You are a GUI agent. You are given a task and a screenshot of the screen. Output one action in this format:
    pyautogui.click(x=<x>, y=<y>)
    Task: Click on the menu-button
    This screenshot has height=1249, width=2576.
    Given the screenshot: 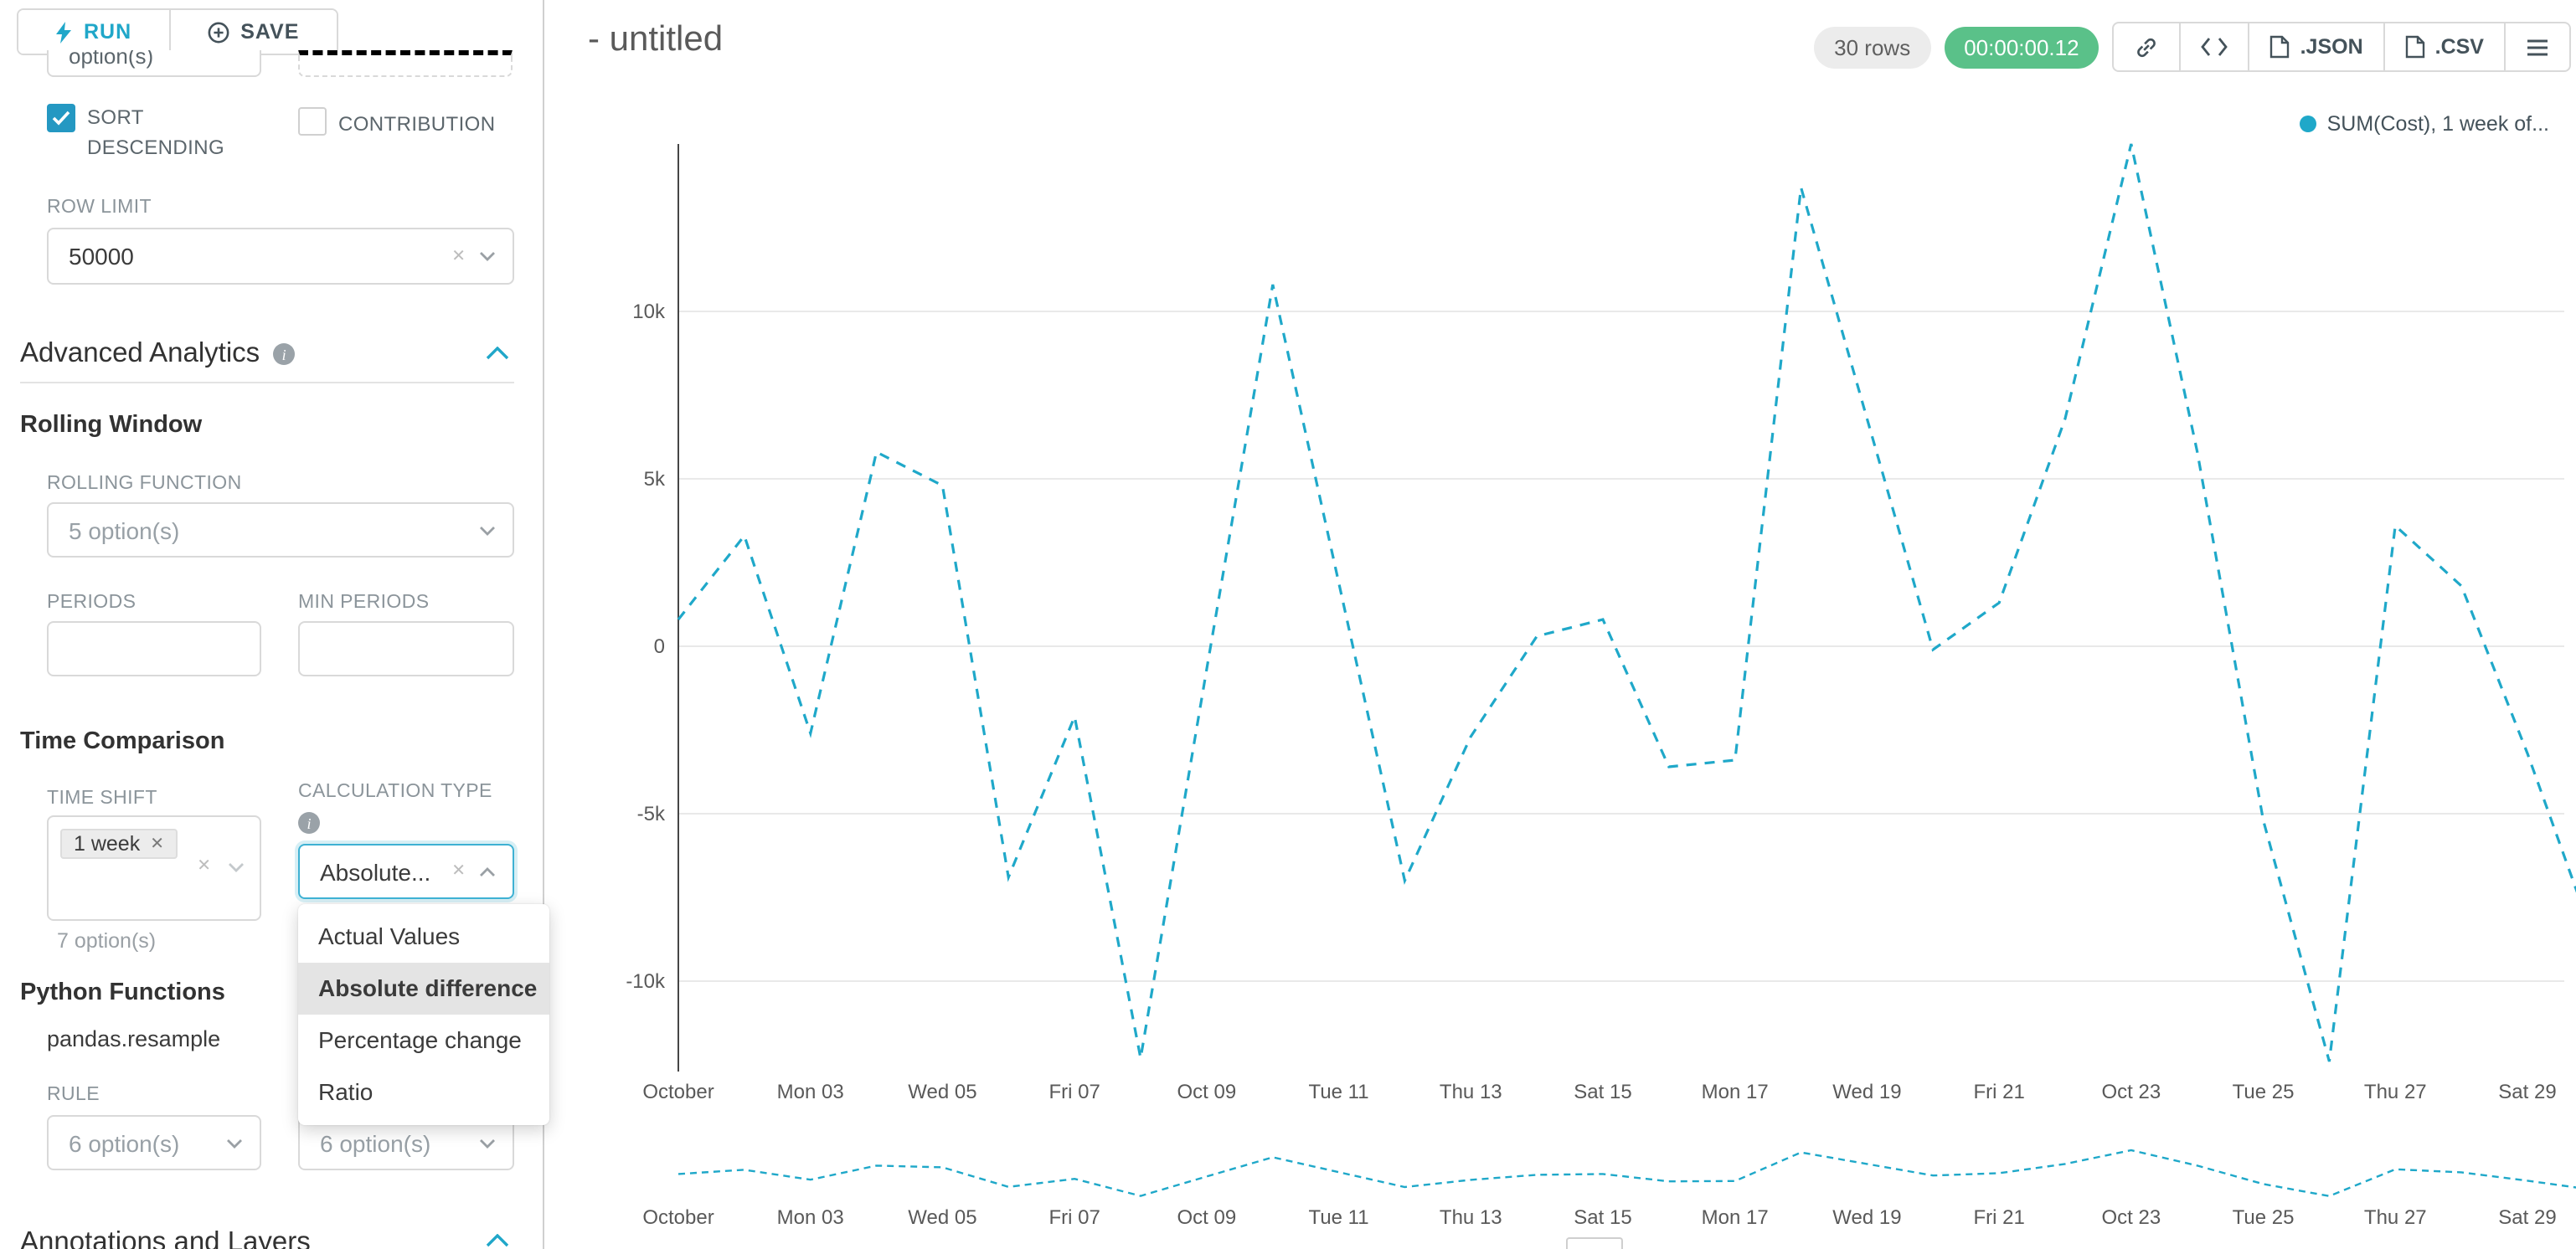 What is the action you would take?
    pyautogui.click(x=2537, y=47)
    